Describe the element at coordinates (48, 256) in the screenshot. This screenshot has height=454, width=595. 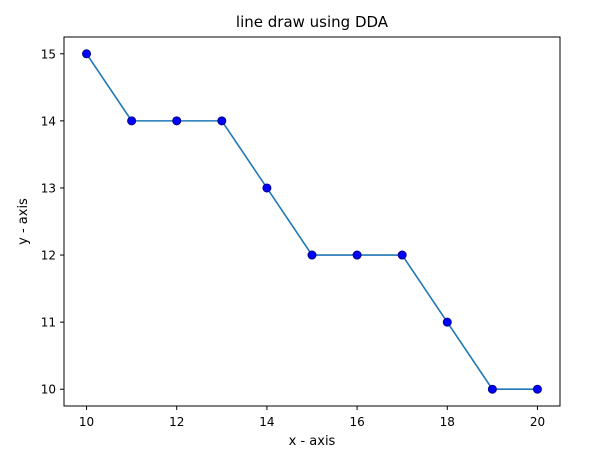
I see `y-tick-label: 12` at that location.